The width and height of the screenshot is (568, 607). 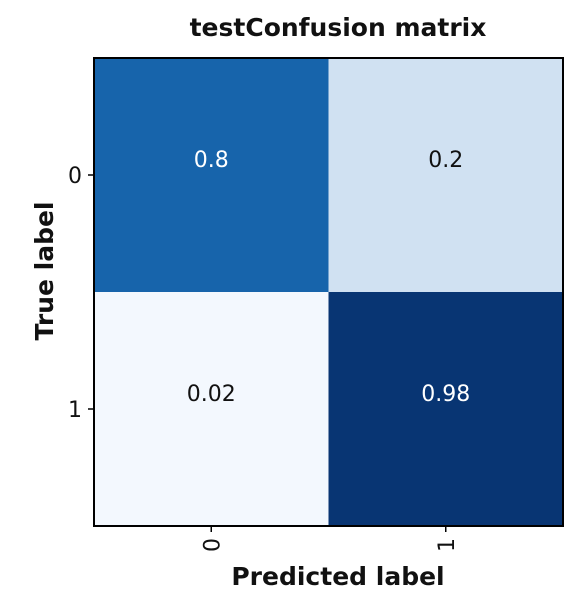 I want to click on cell-value-label-1-1: 0.98, so click(x=445, y=394).